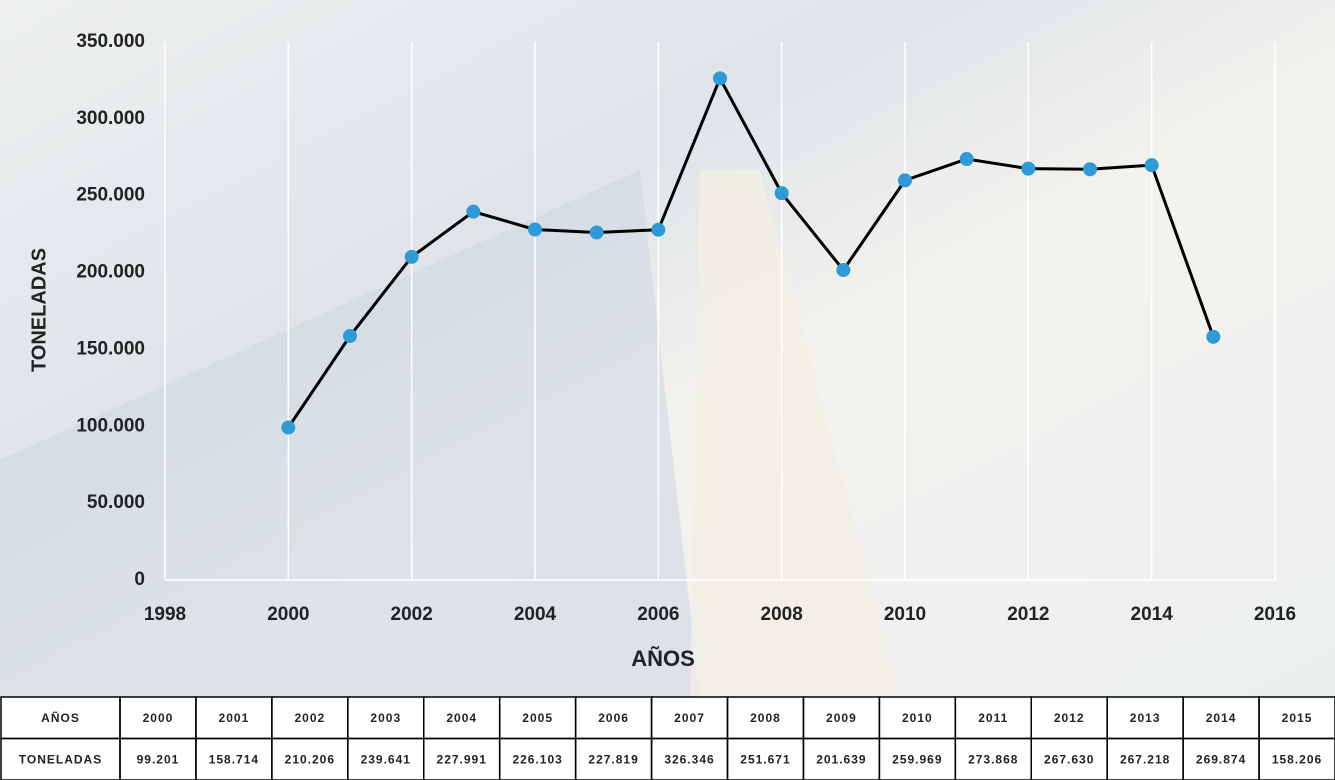 Image resolution: width=1335 pixels, height=780 pixels. Describe the element at coordinates (165, 614) in the screenshot. I see `x-tick-label: 1998` at that location.